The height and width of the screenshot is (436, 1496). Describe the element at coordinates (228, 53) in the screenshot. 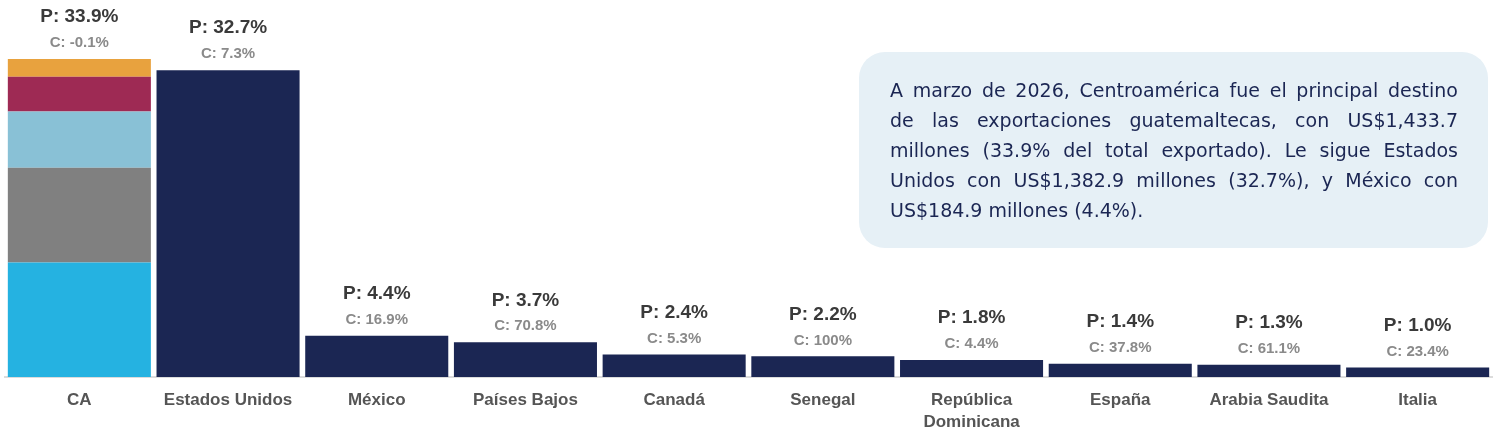

I see `annotation: C: 7.3%` at that location.